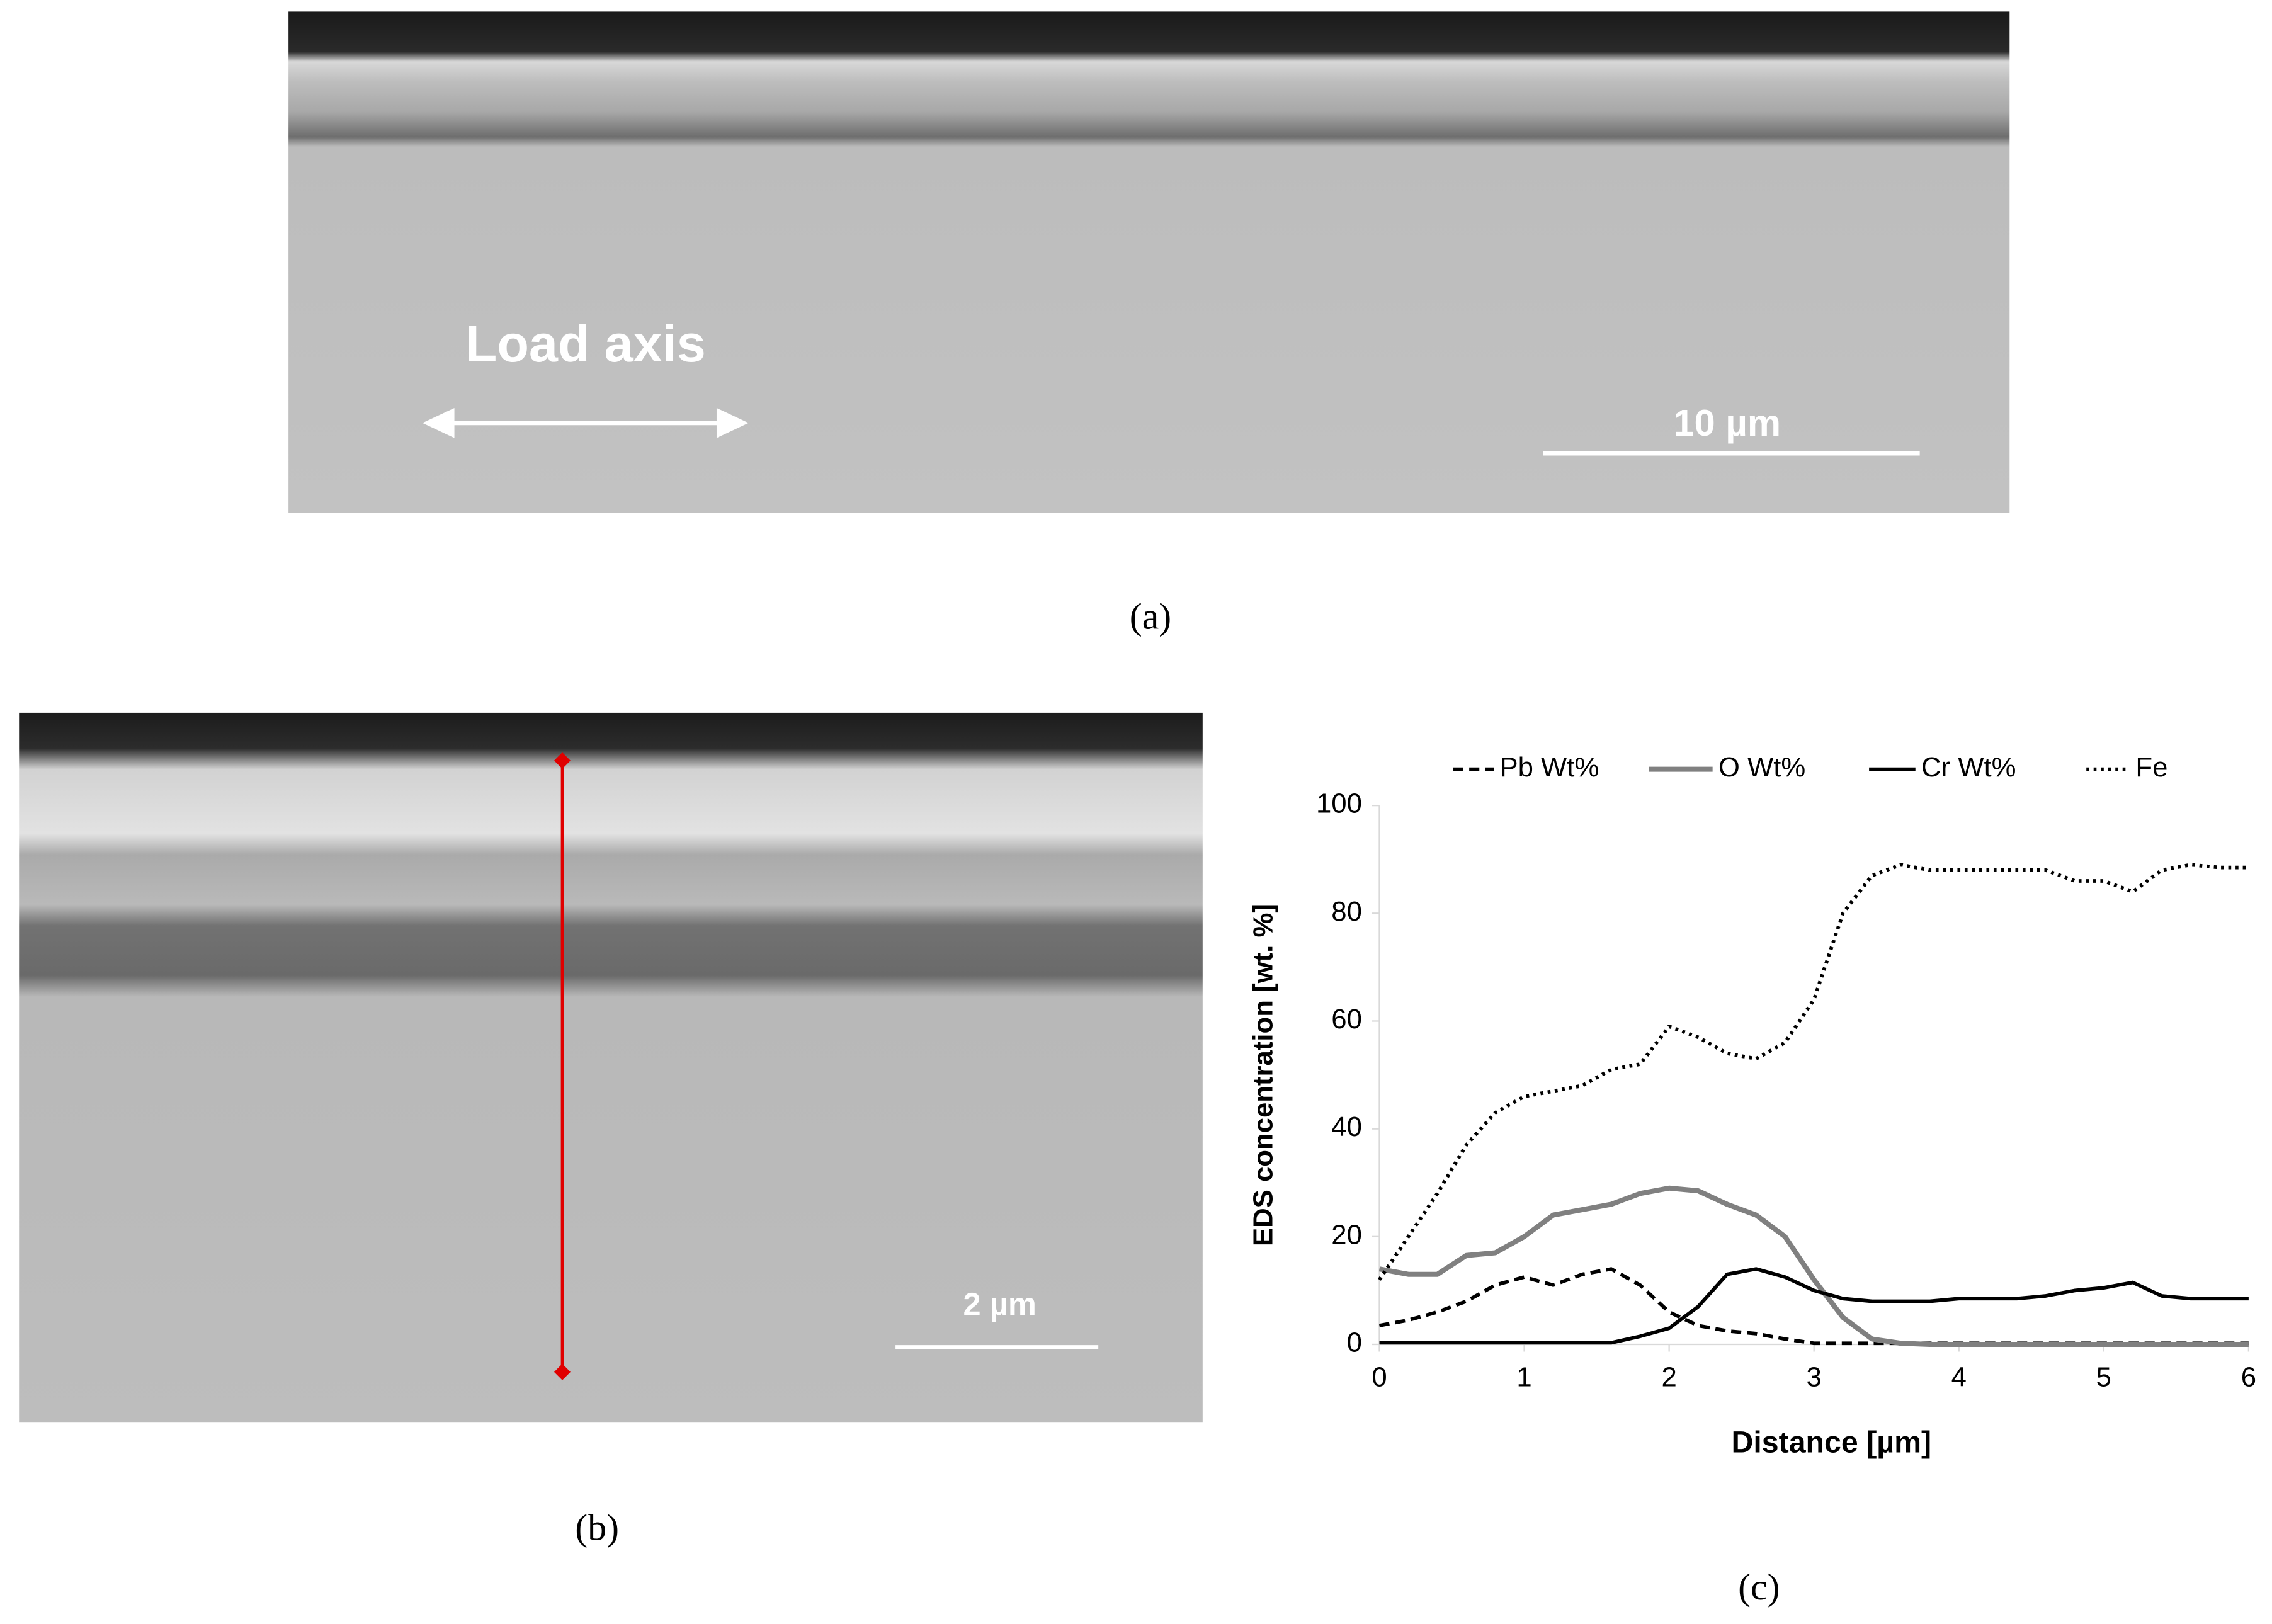 The width and height of the screenshot is (2272, 1624). Describe the element at coordinates (2249, 1378) in the screenshot. I see `x-tick-label: 6` at that location.